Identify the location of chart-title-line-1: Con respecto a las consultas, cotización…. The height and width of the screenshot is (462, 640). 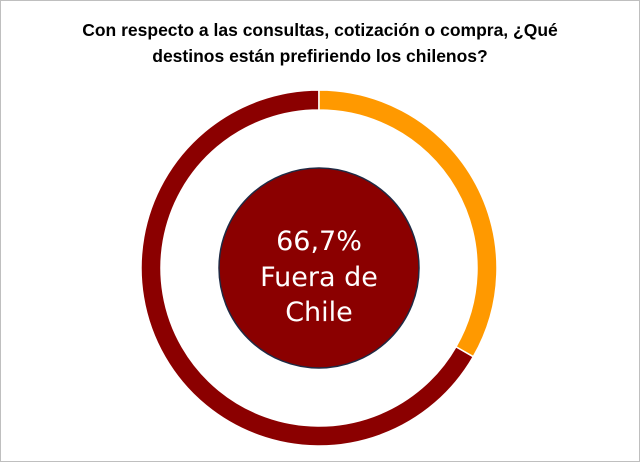
(320, 30).